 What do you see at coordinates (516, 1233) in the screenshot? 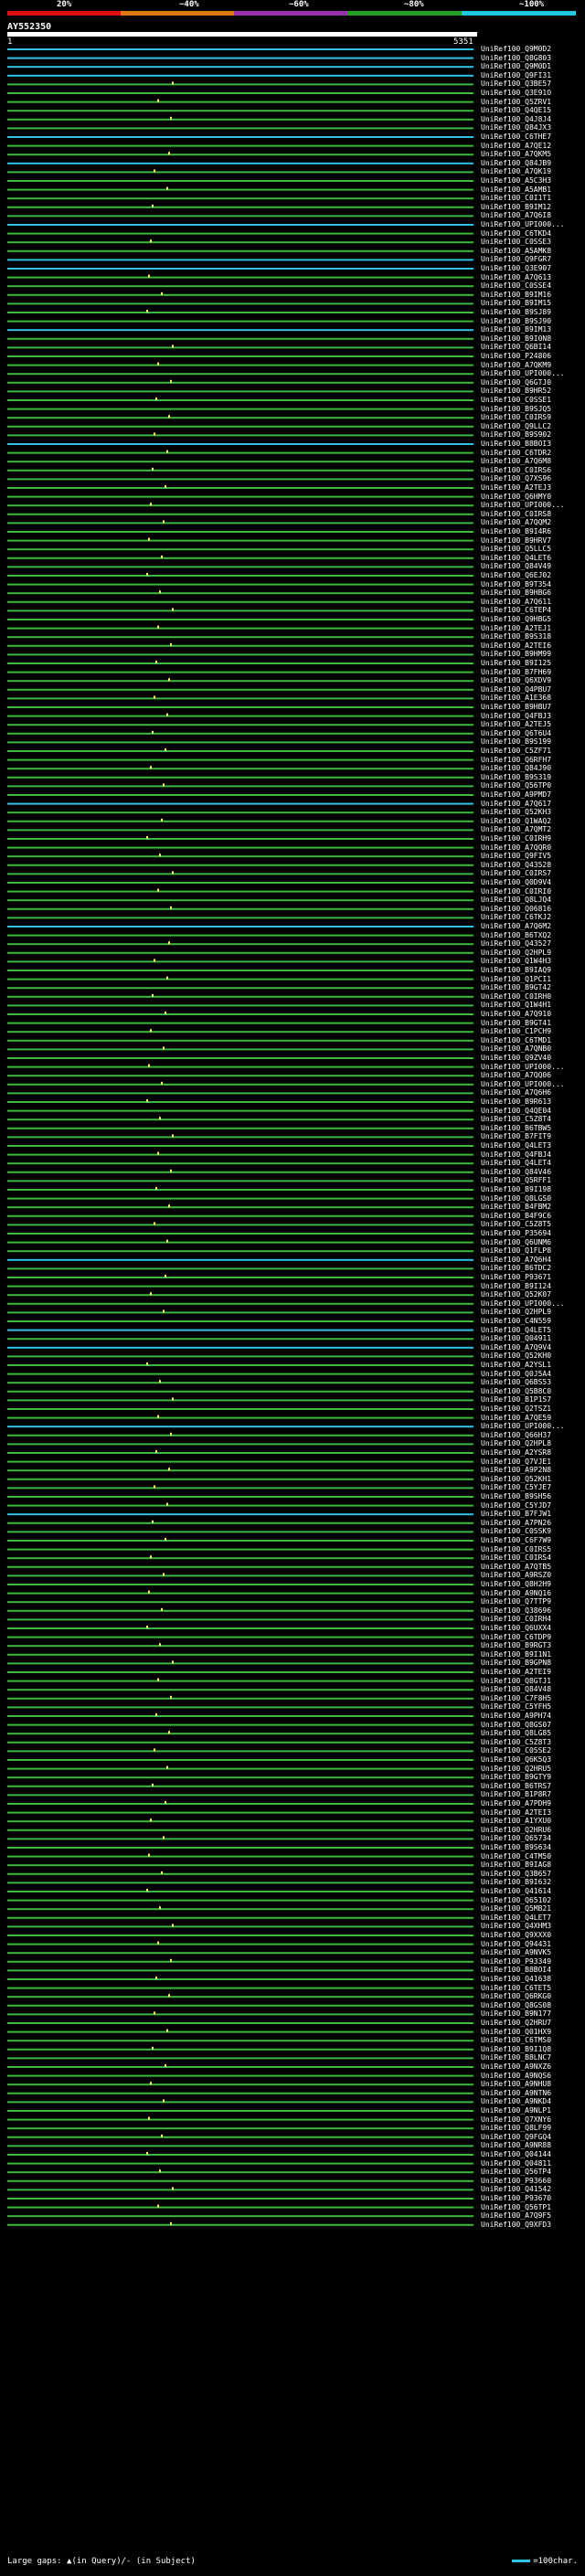
I see `hit-label: UniRef100_P35694` at bounding box center [516, 1233].